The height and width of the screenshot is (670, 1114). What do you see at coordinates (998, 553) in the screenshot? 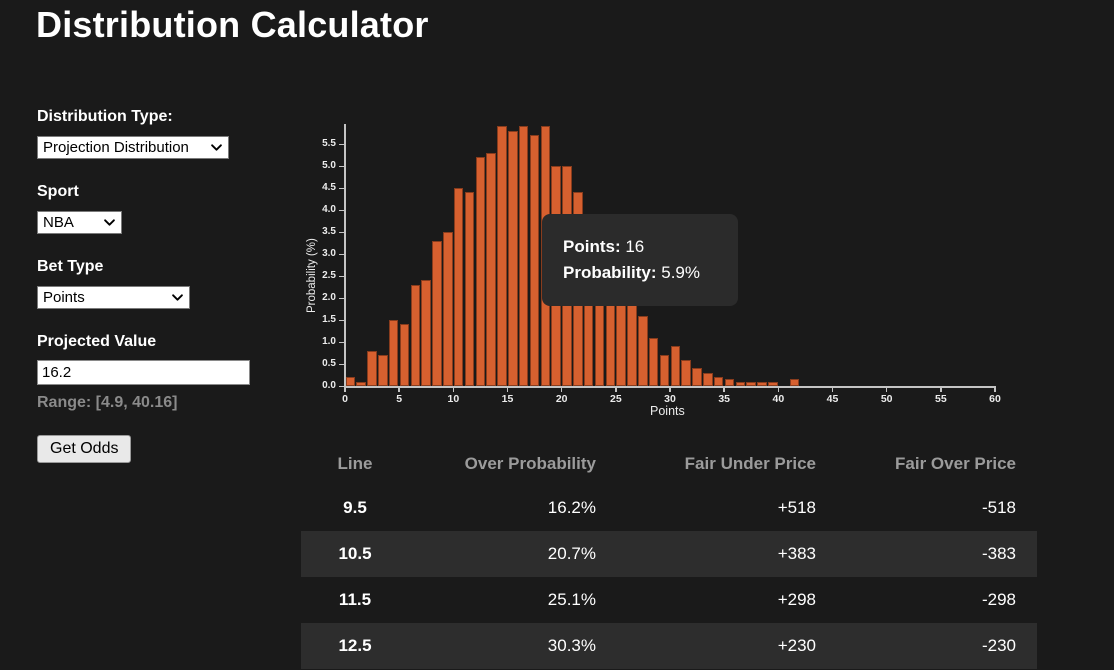
I see `value-cell: -383` at bounding box center [998, 553].